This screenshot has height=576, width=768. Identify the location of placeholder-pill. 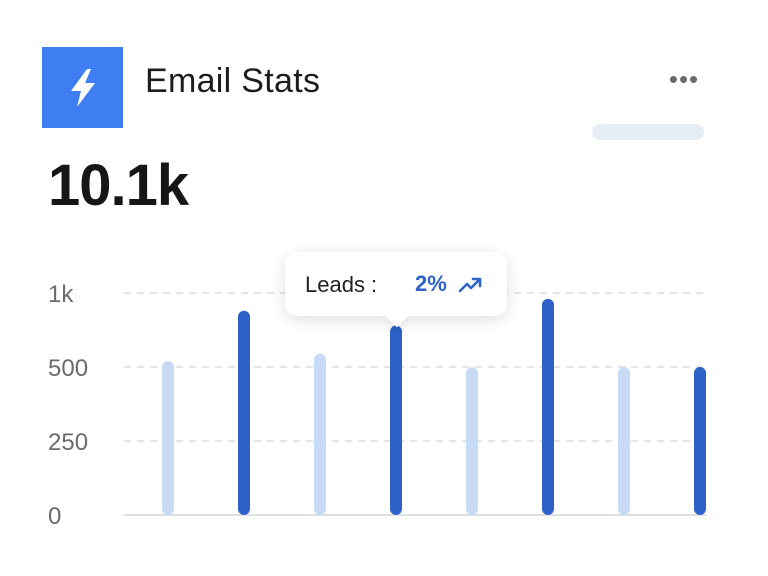
(648, 132).